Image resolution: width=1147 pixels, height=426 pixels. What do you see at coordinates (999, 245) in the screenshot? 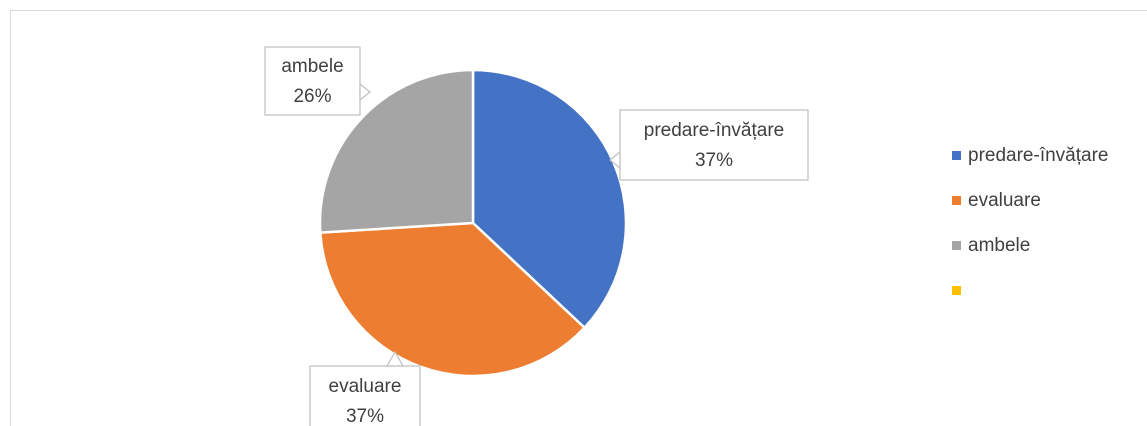
I see `legend-label: ambele` at bounding box center [999, 245].